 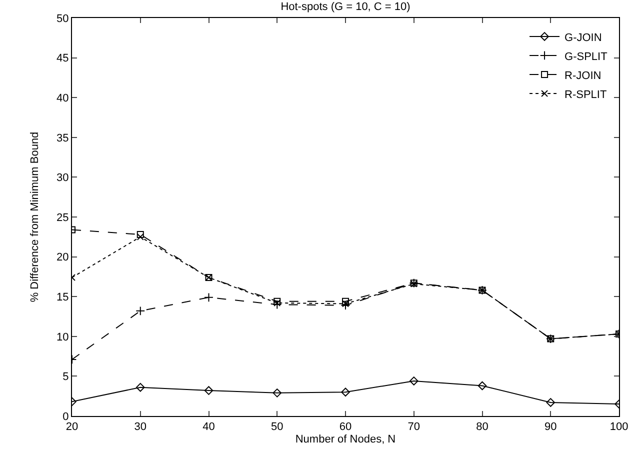 I want to click on y-tick-label: 10, so click(x=62, y=337).